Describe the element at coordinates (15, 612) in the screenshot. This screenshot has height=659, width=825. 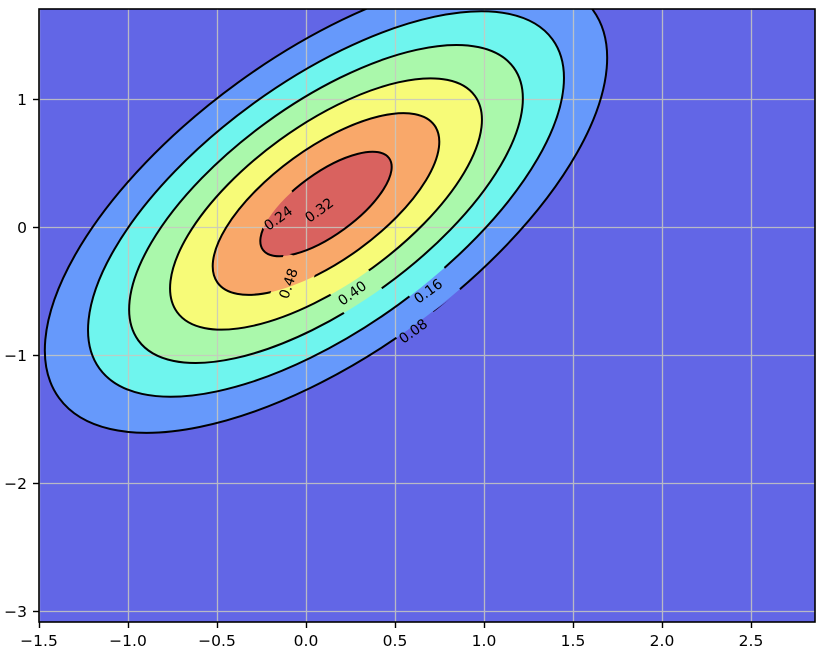
I see `y-tick-label--3: −3` at that location.